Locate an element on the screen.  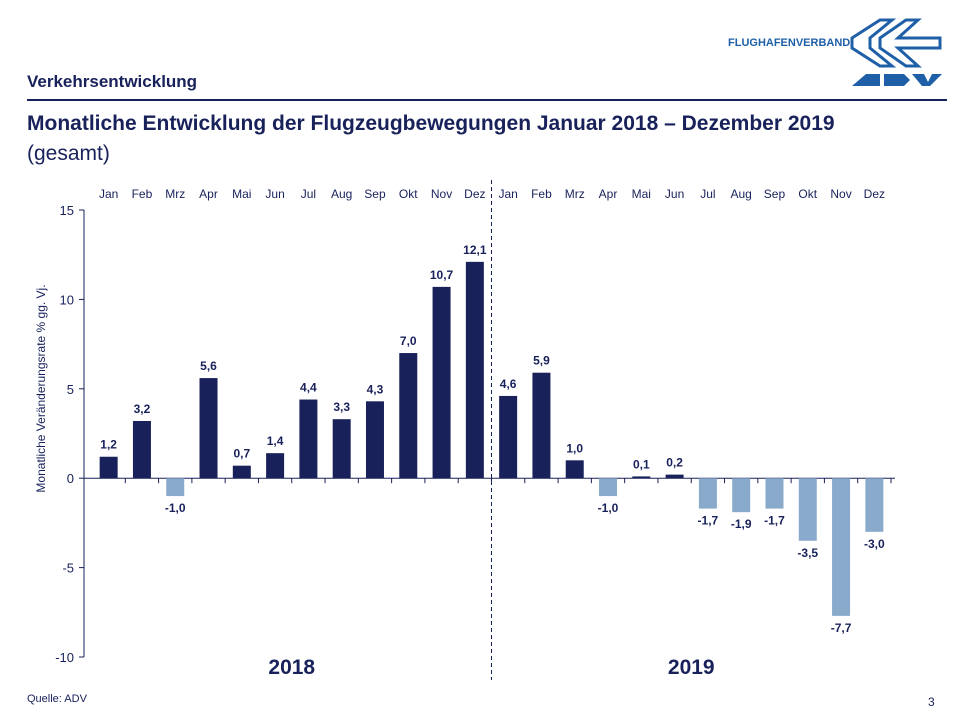
data-label: 3,3 is located at coordinates (341, 407).